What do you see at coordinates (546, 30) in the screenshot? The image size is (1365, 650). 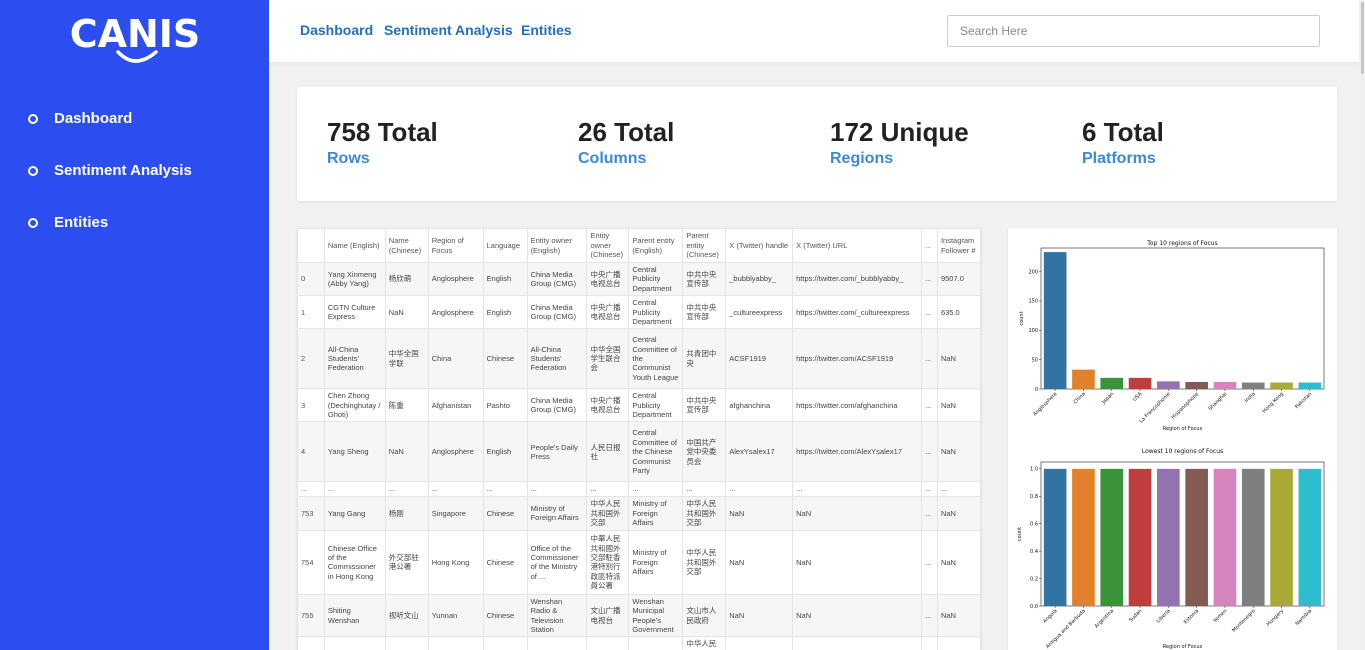 I see `top-link-entities: Entities` at bounding box center [546, 30].